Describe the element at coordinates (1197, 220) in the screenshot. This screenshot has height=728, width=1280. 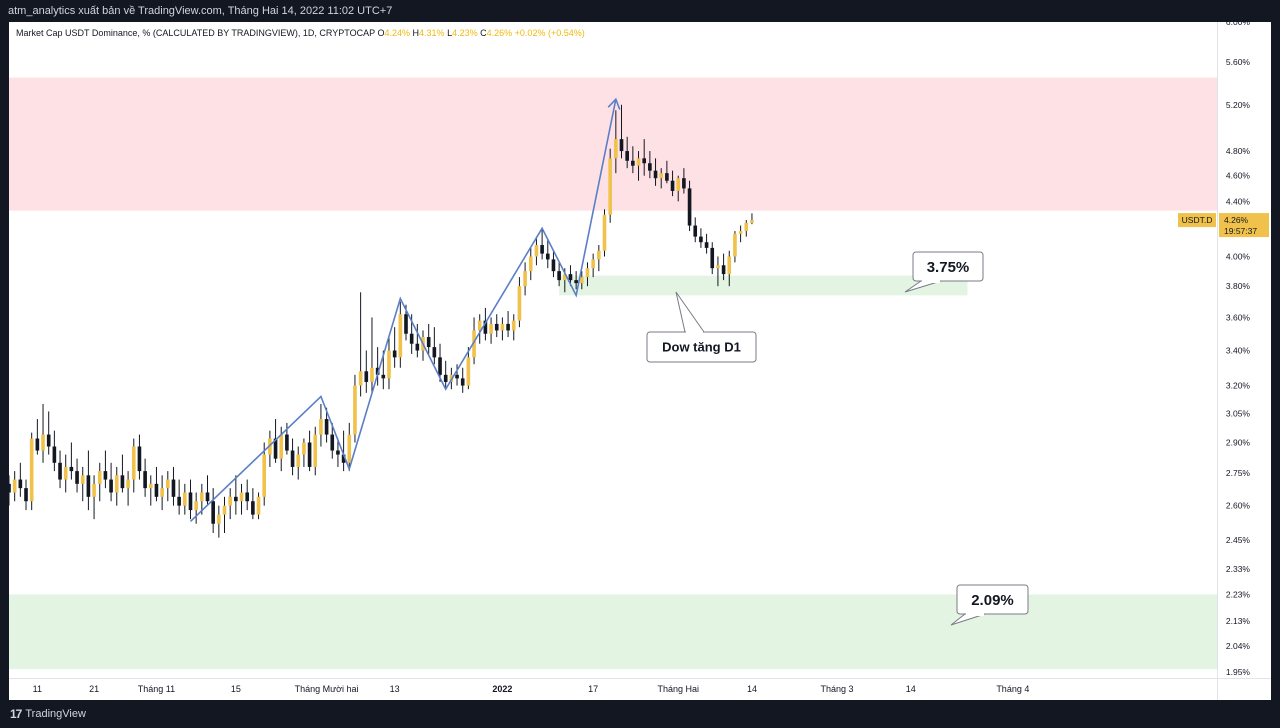
I see `symbol-badge-label: USDT.D` at that location.